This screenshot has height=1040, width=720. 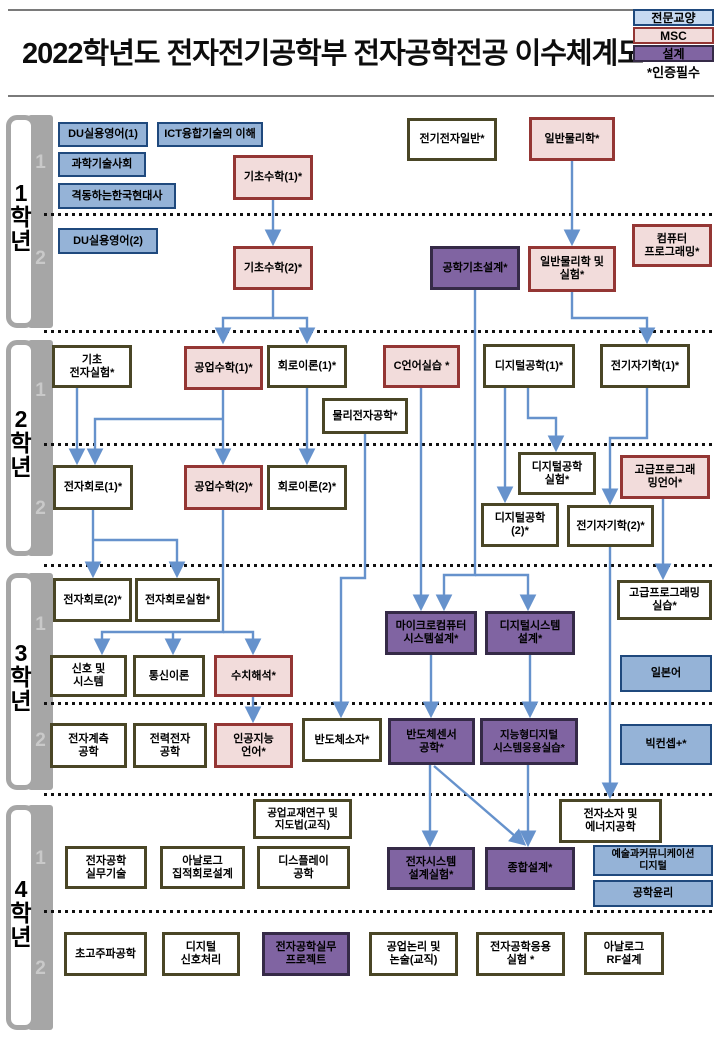 I want to click on course-box: 인공지능 언어*, so click(x=253, y=745).